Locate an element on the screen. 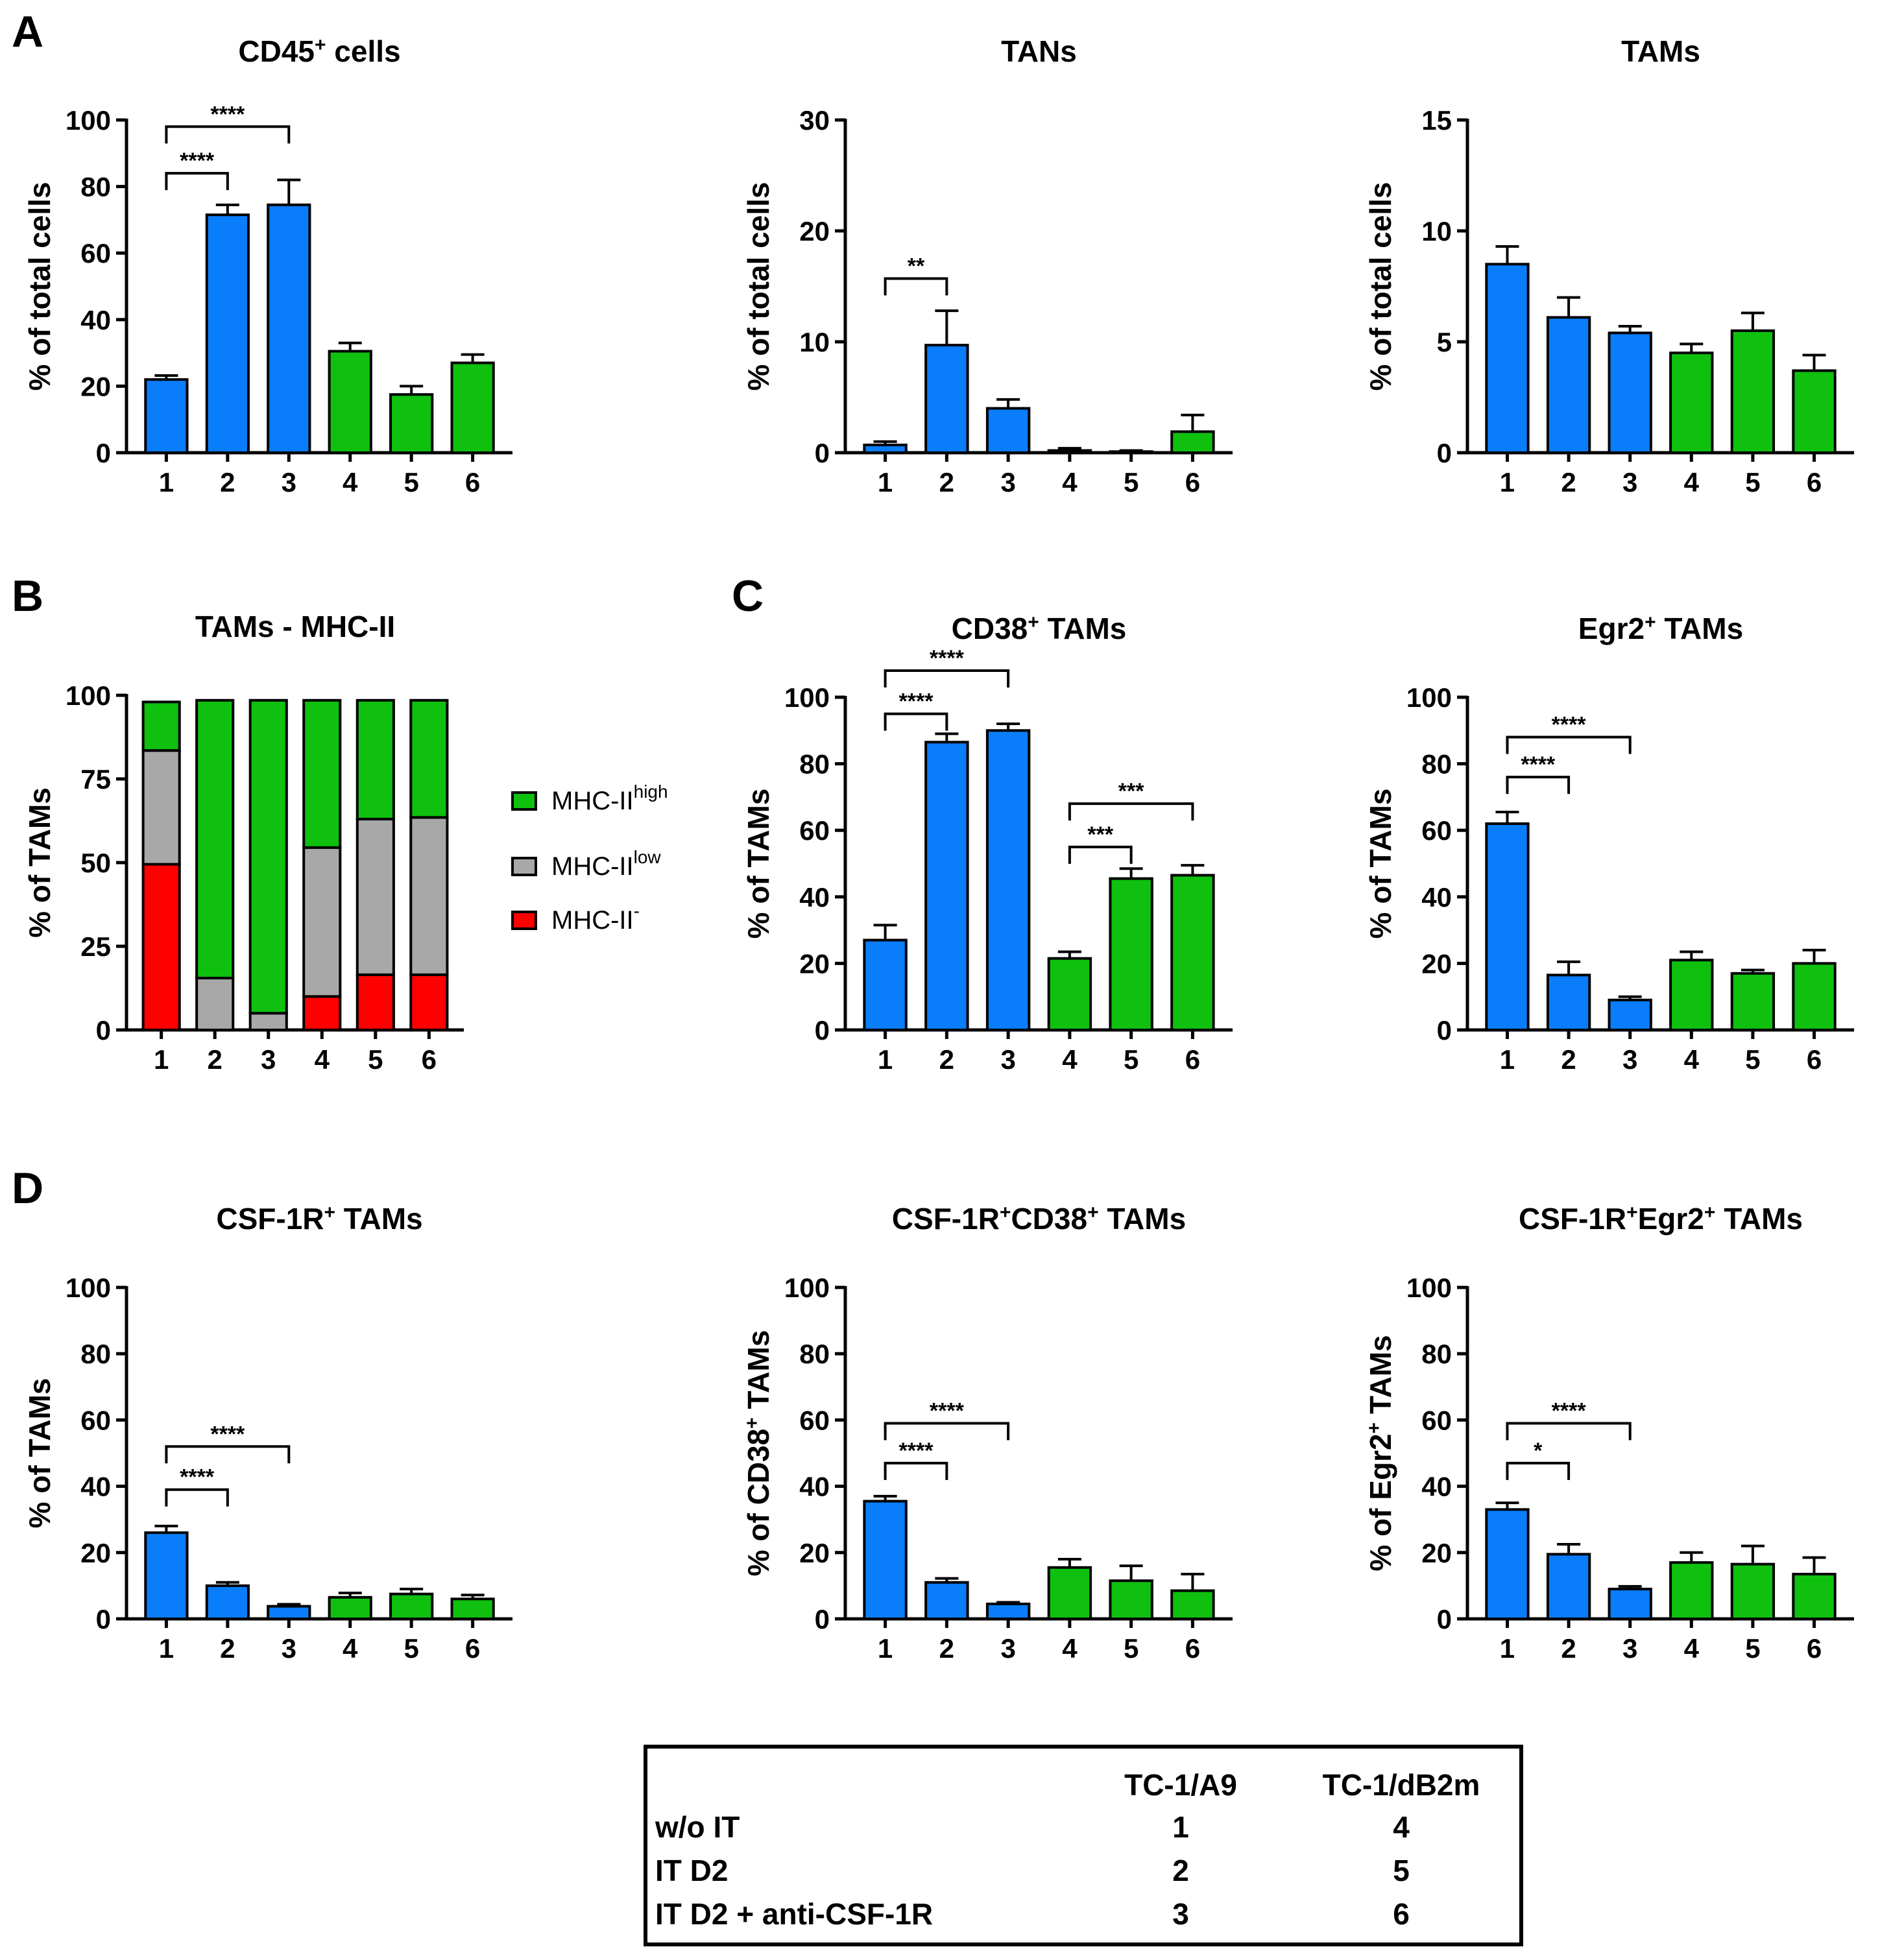 The image size is (1904, 1960). legend-swatch-mhc-high is located at coordinates (524, 801).